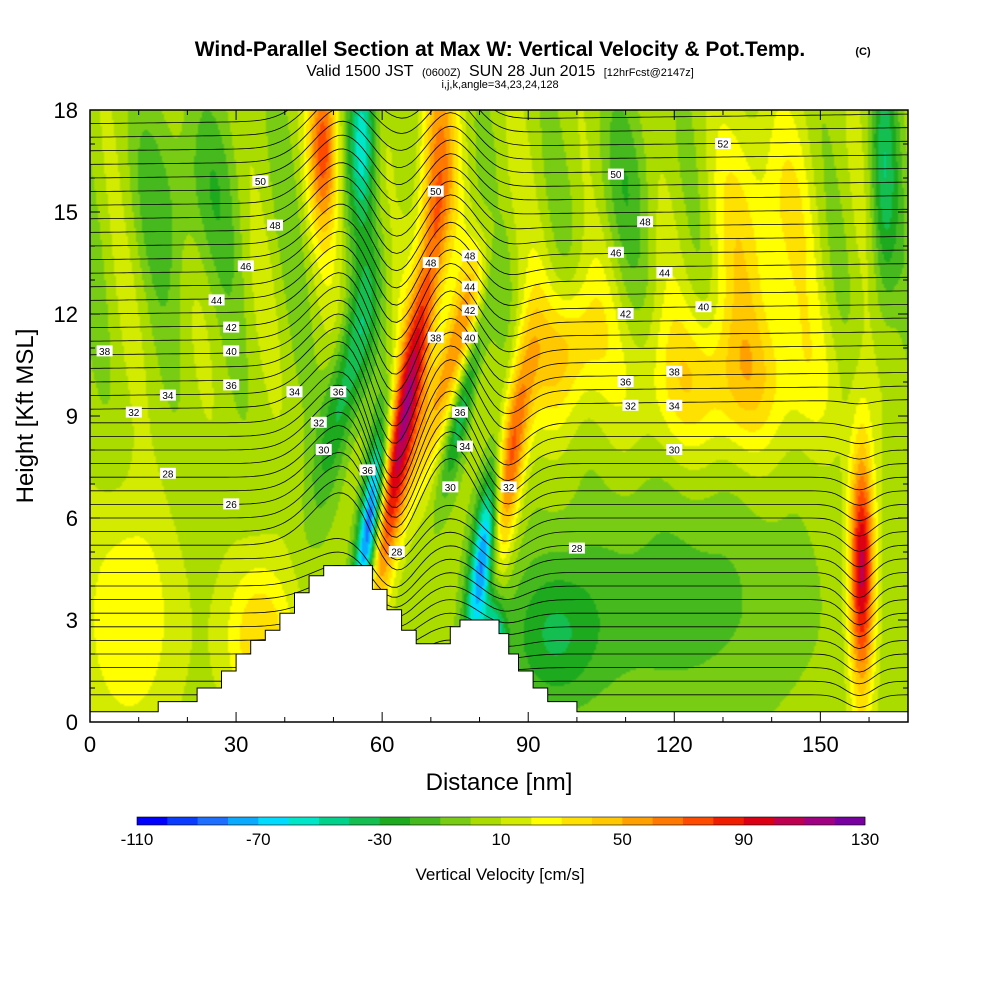 Image resolution: width=1000 pixels, height=1005 pixels. I want to click on theta-contour-label: 44, so click(469, 286).